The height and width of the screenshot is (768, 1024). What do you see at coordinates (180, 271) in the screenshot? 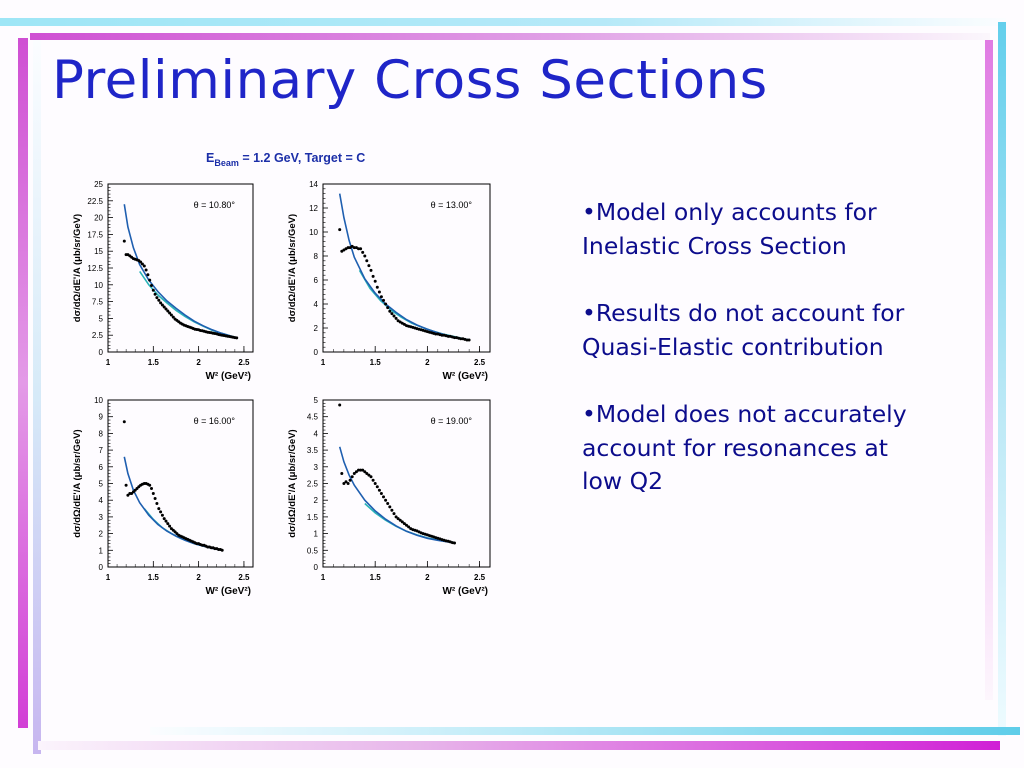
I see `model-curve` at bounding box center [180, 271].